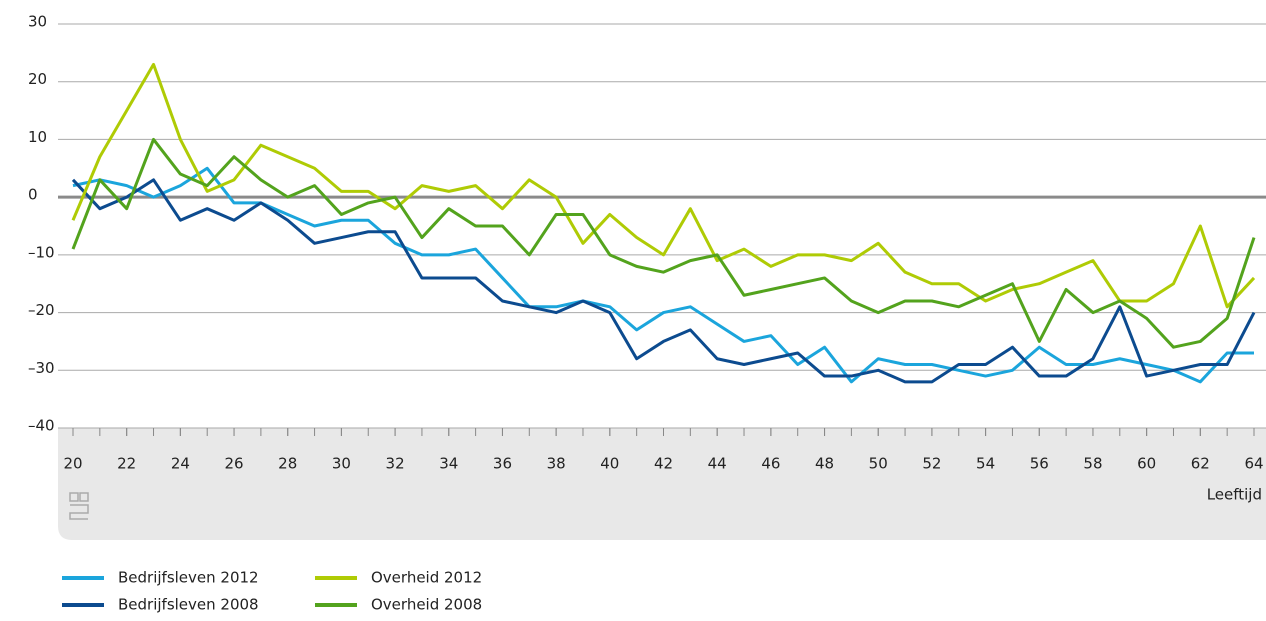 The width and height of the screenshot is (1266, 621). Describe the element at coordinates (180, 464) in the screenshot. I see `x-tick-label: 24` at that location.